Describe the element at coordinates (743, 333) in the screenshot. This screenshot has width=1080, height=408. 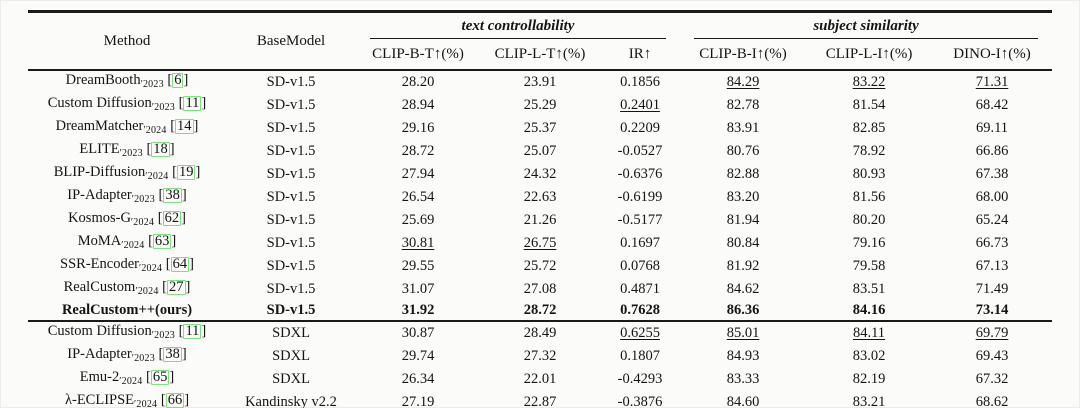
I see `metric-value: 85.01` at that location.